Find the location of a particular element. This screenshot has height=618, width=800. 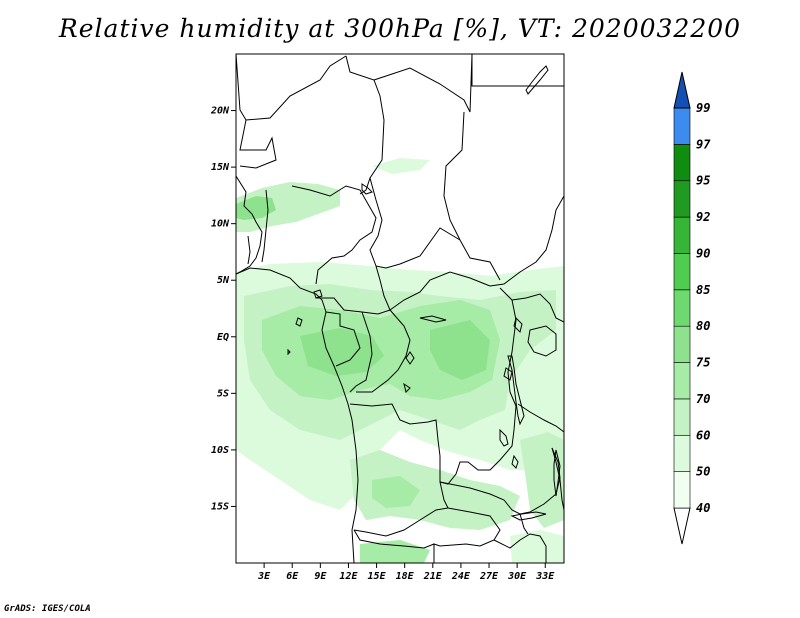

border-sudan is located at coordinates (517, 70).